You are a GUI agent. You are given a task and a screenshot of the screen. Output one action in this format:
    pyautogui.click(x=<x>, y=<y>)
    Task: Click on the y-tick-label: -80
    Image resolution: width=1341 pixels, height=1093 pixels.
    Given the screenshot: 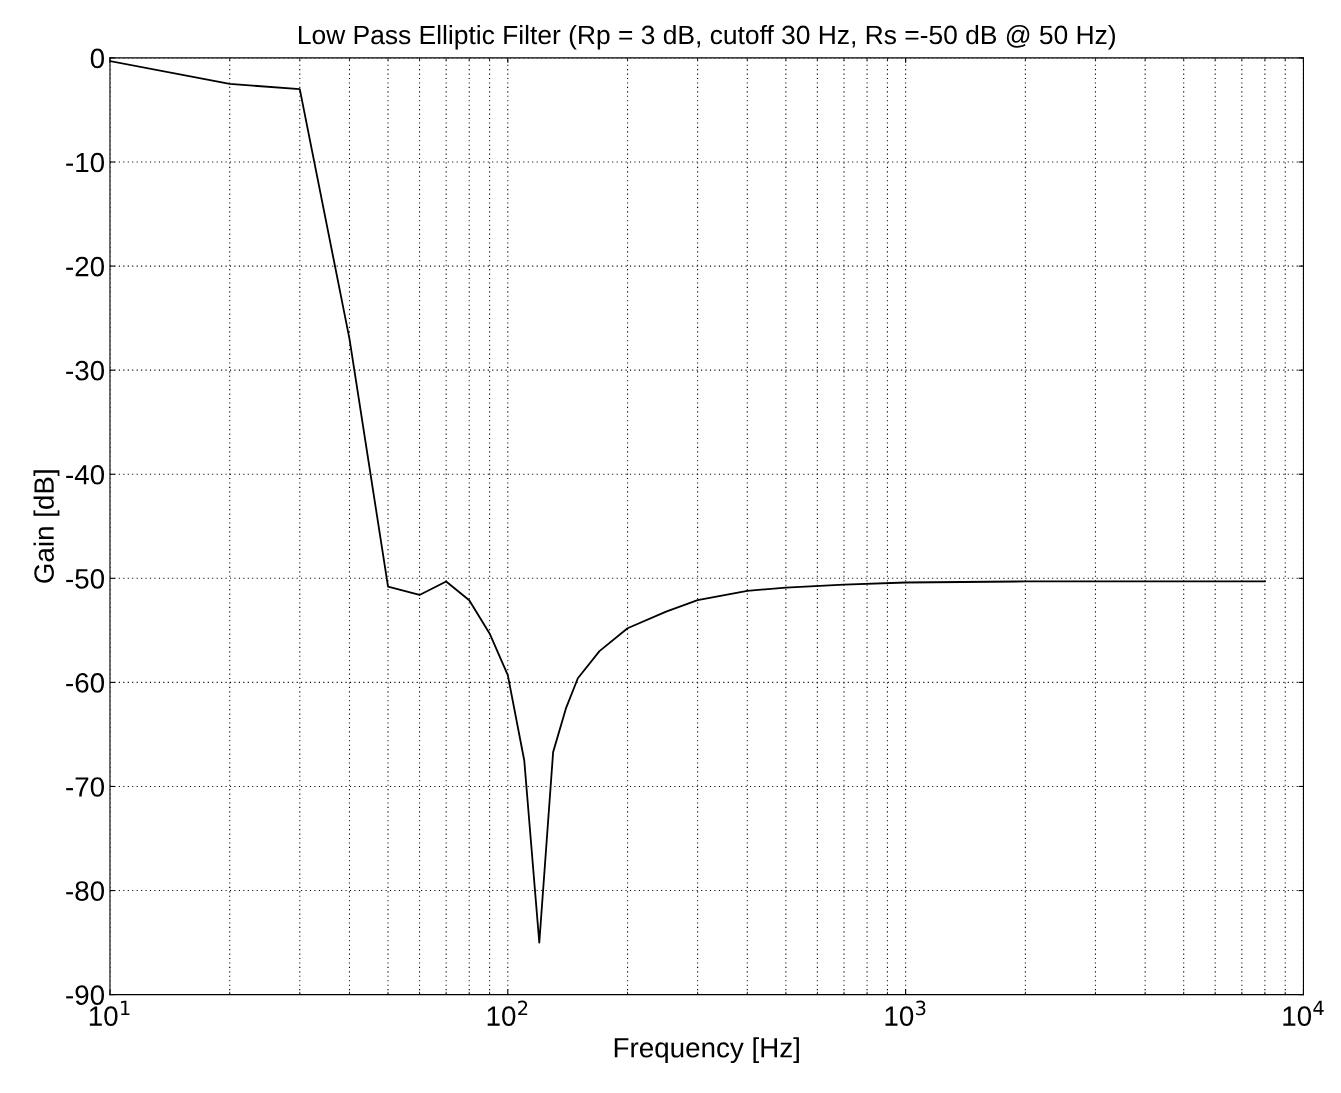 What is the action you would take?
    pyautogui.click(x=85, y=891)
    